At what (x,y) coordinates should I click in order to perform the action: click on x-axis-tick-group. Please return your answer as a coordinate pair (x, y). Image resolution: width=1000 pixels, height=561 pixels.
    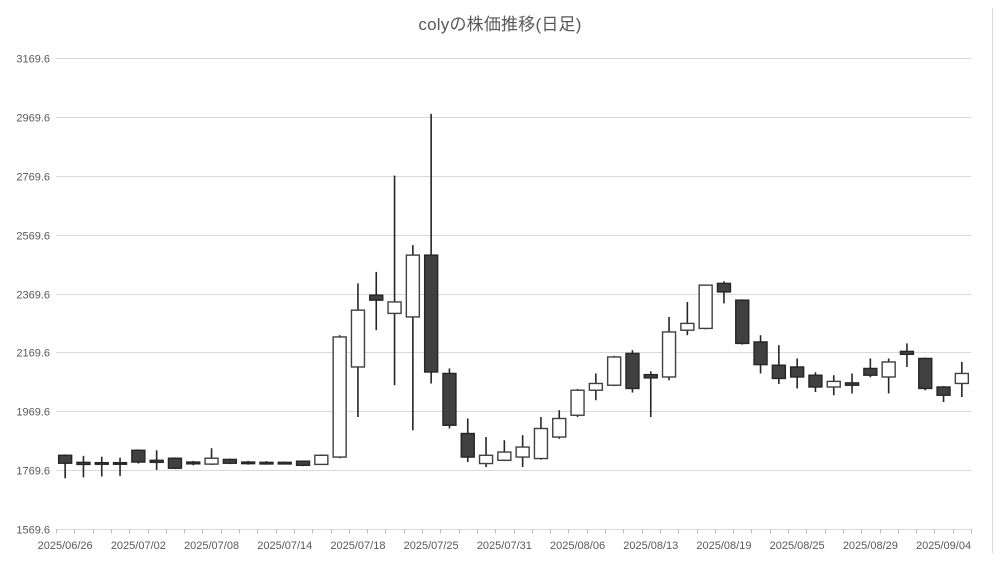
    Looking at the image, I should click on (514, 531).